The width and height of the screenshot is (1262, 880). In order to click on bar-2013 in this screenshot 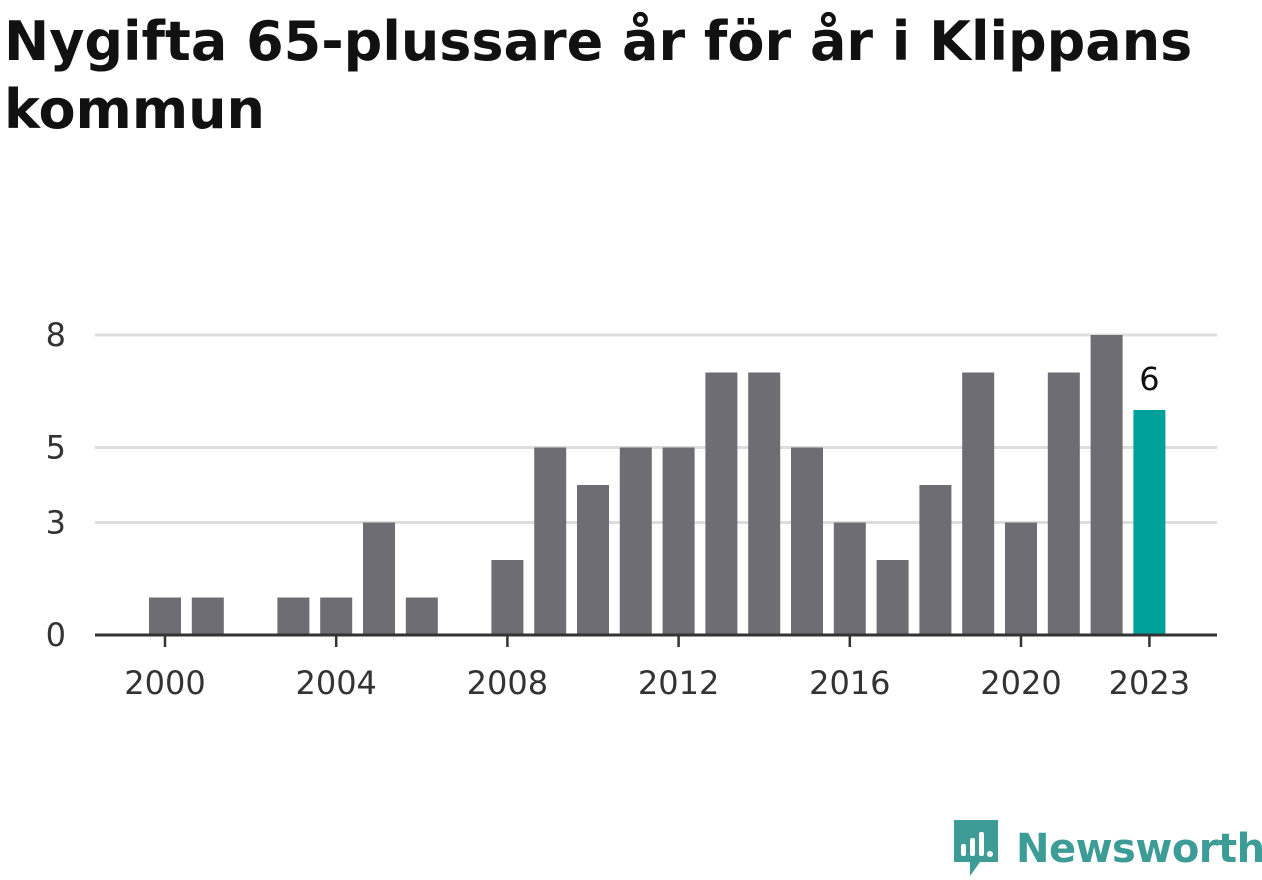, I will do `click(721, 503)`.